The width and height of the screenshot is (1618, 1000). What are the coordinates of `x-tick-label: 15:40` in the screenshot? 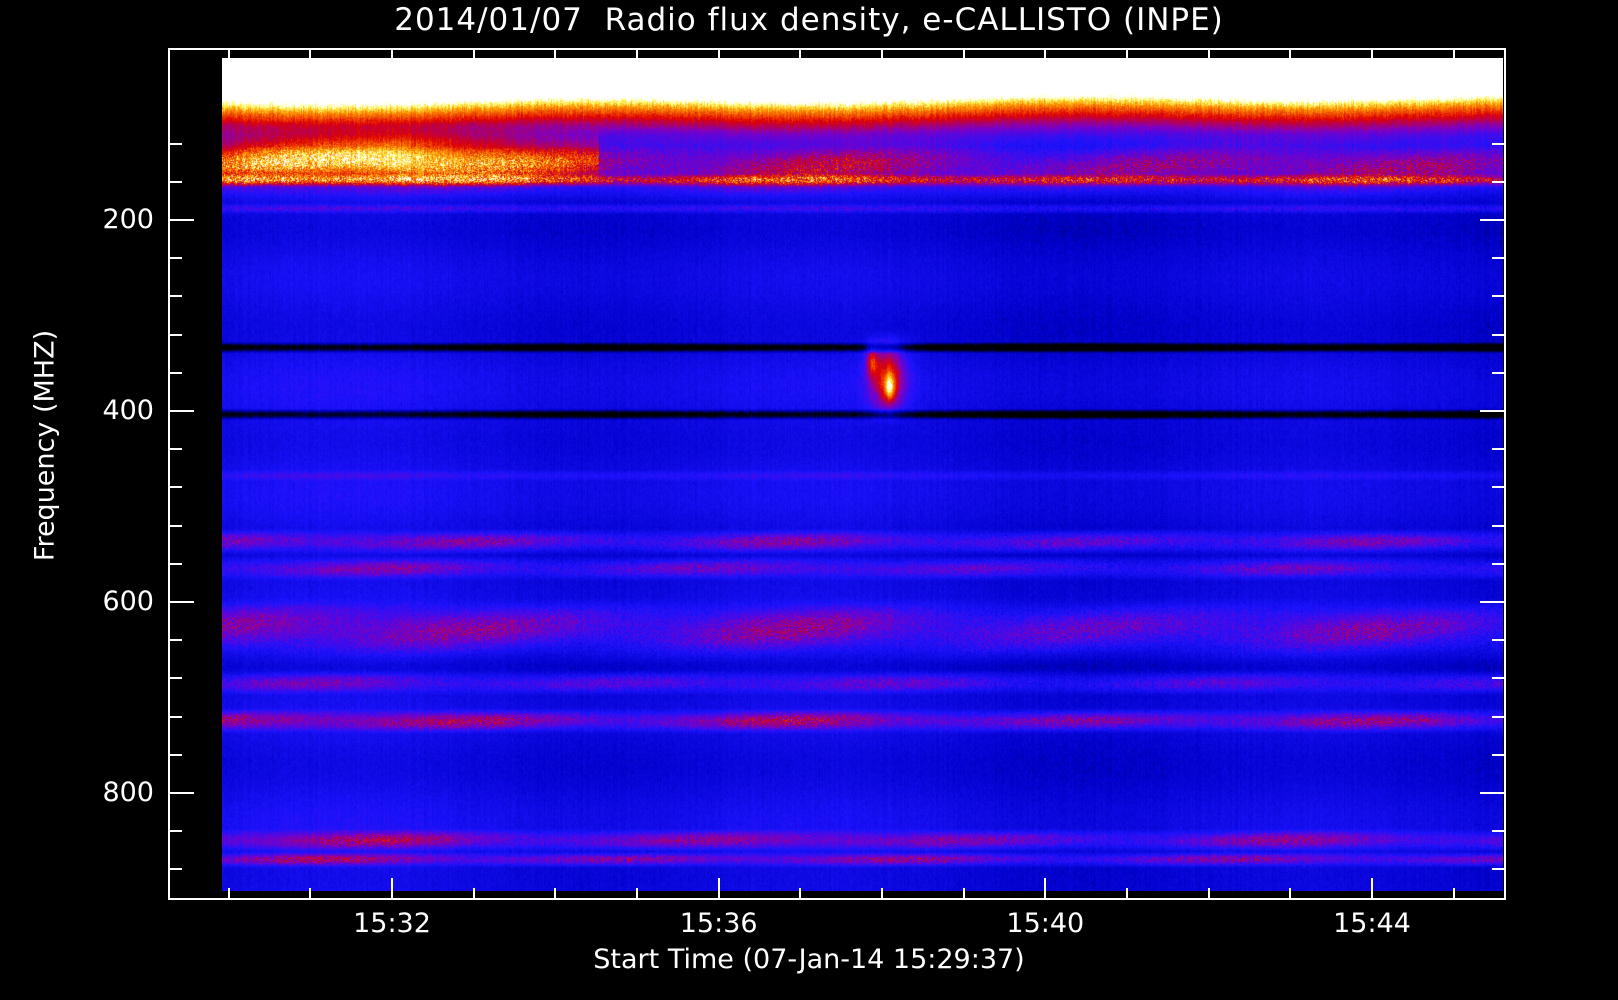 It's located at (1045, 923).